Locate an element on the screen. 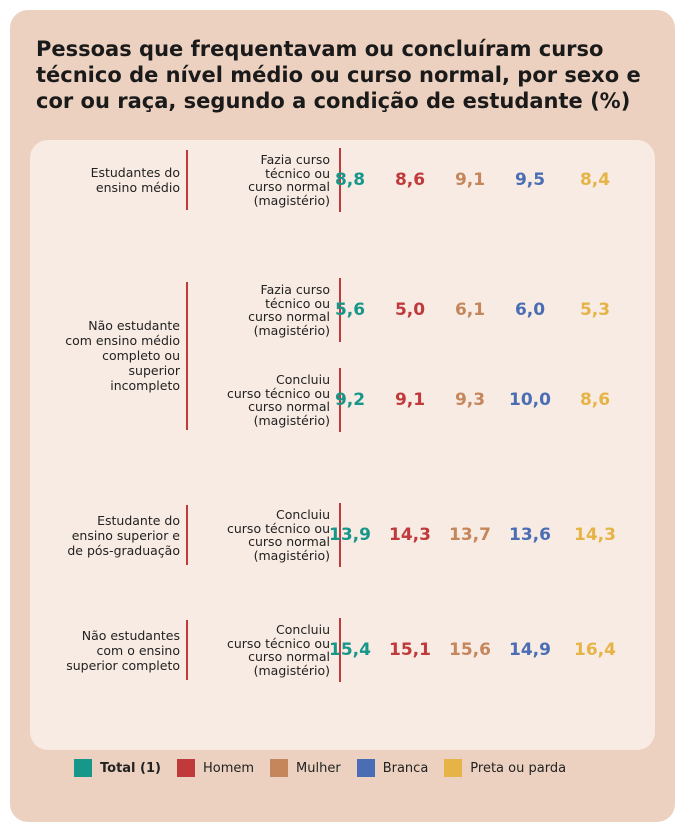 This screenshot has height=832, width=685. legend-item: Branca is located at coordinates (392, 768).